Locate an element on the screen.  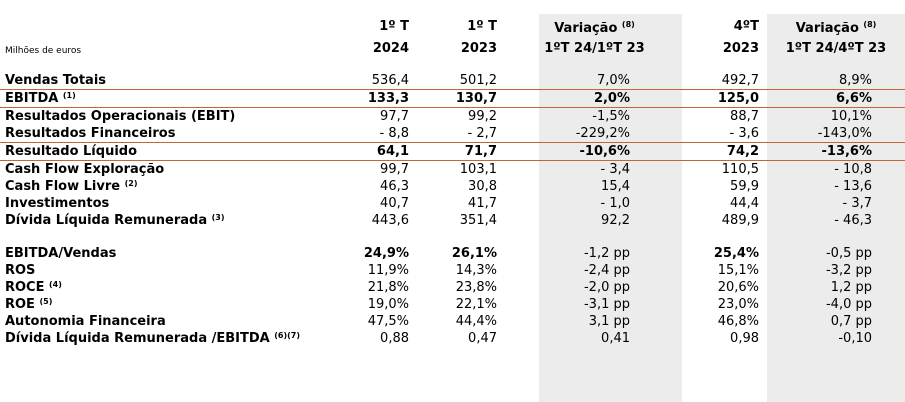
cell-col2: 501,2 is located at coordinates (462, 81).